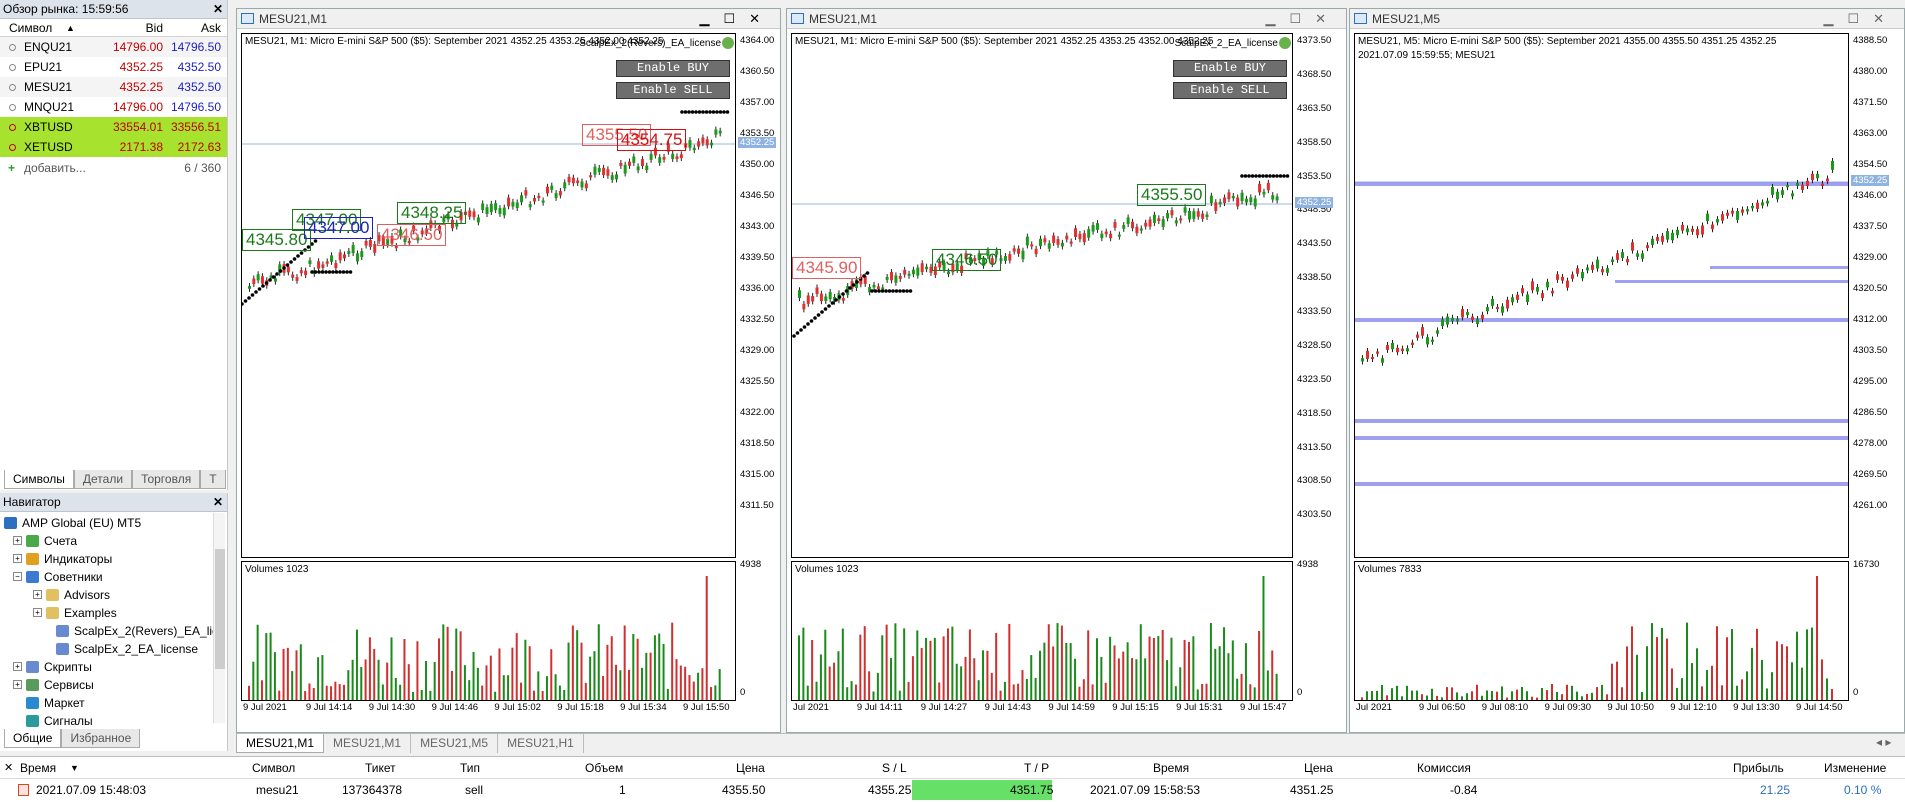  I want to click on column-ask: Ask, so click(210, 28).